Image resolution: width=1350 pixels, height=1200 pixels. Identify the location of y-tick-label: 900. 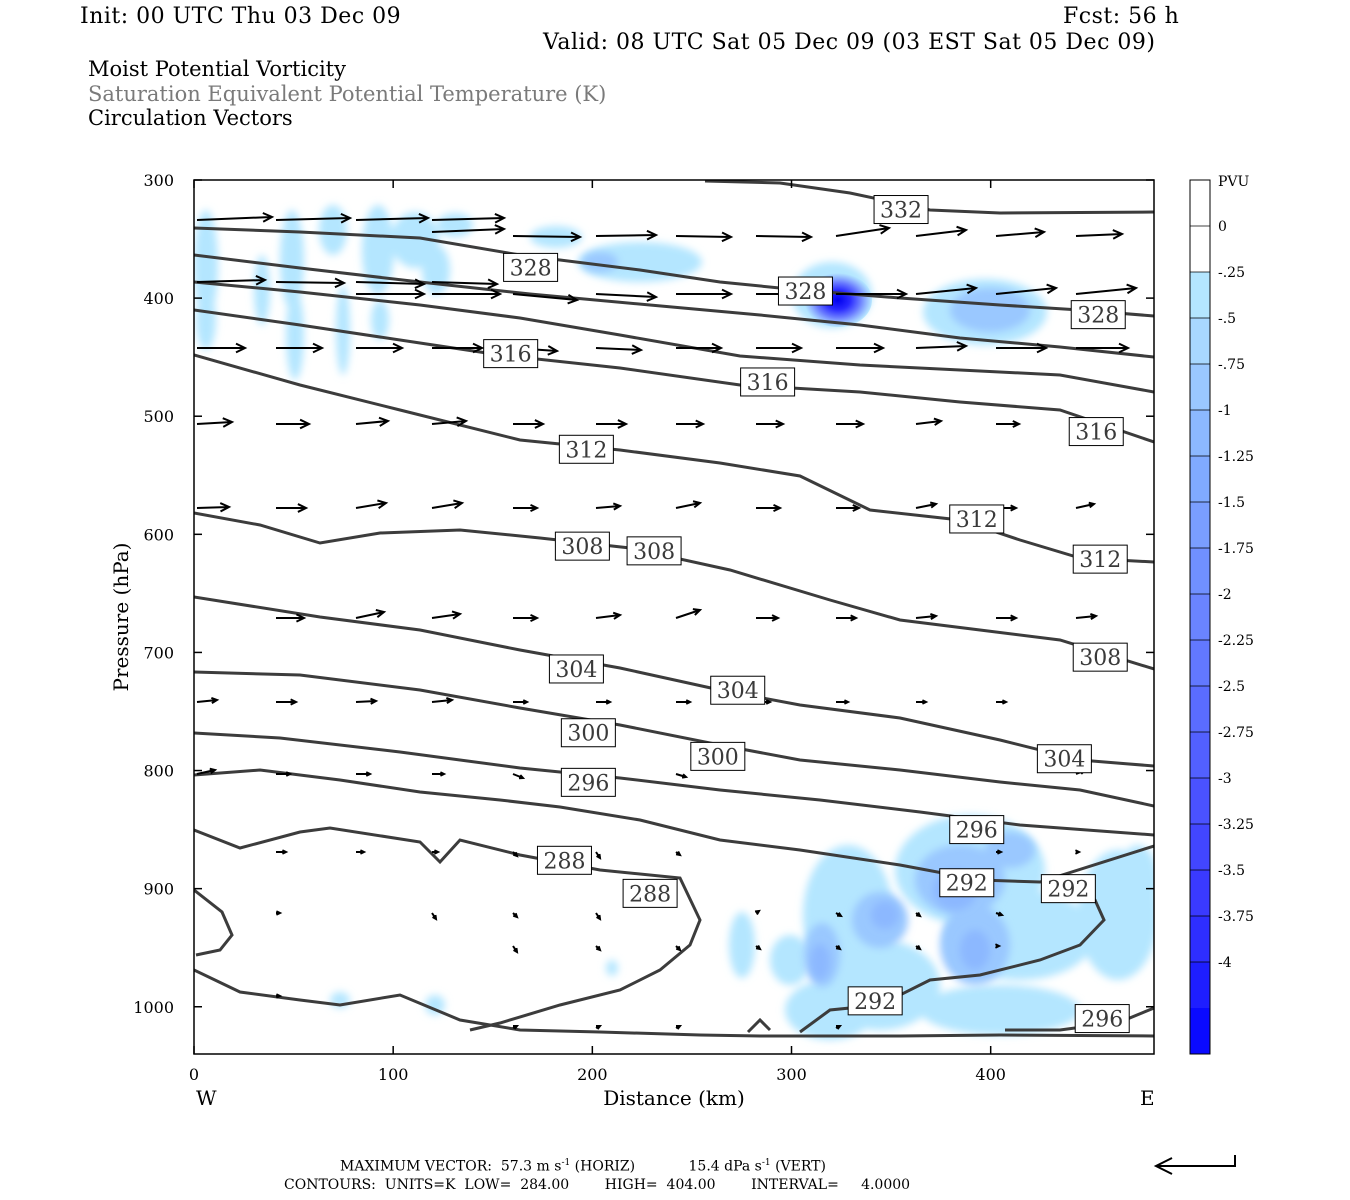
(158, 889).